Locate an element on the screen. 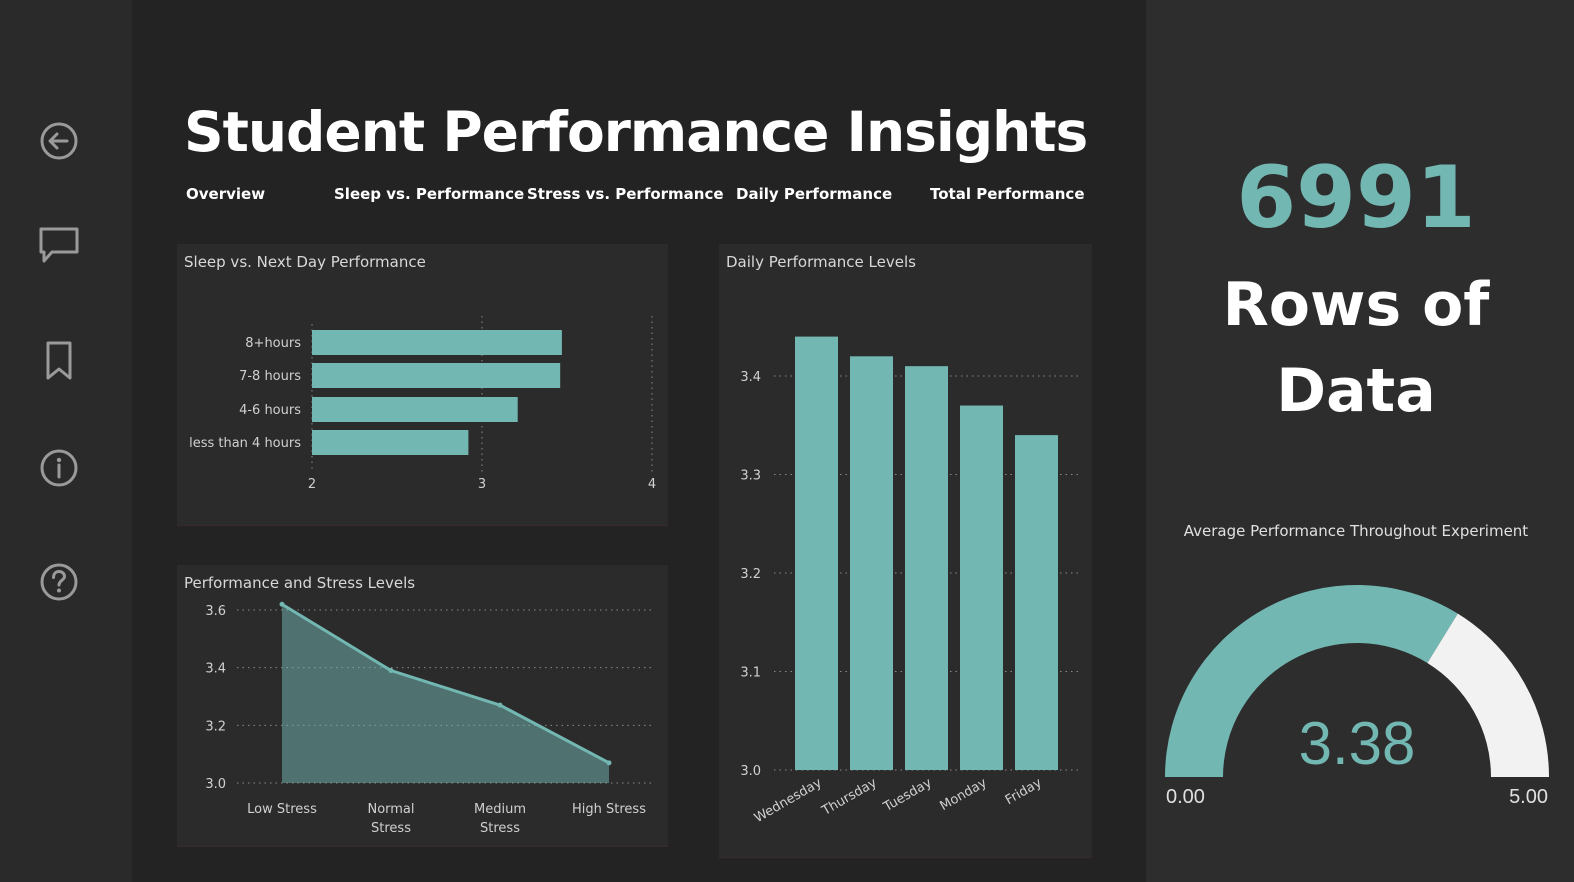  category-label: Thursday is located at coordinates (849, 797).